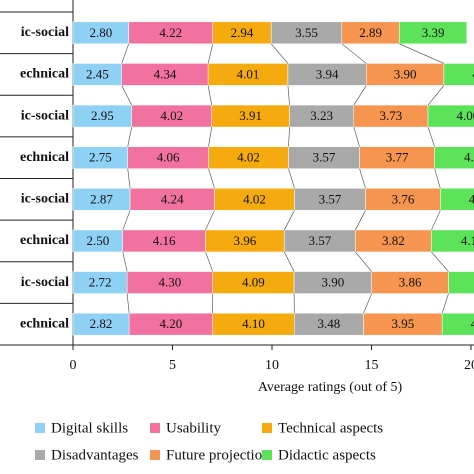 Image resolution: width=474 pixels, height=474 pixels. What do you see at coordinates (393, 240) in the screenshot?
I see `value-label: 3.82` at bounding box center [393, 240].